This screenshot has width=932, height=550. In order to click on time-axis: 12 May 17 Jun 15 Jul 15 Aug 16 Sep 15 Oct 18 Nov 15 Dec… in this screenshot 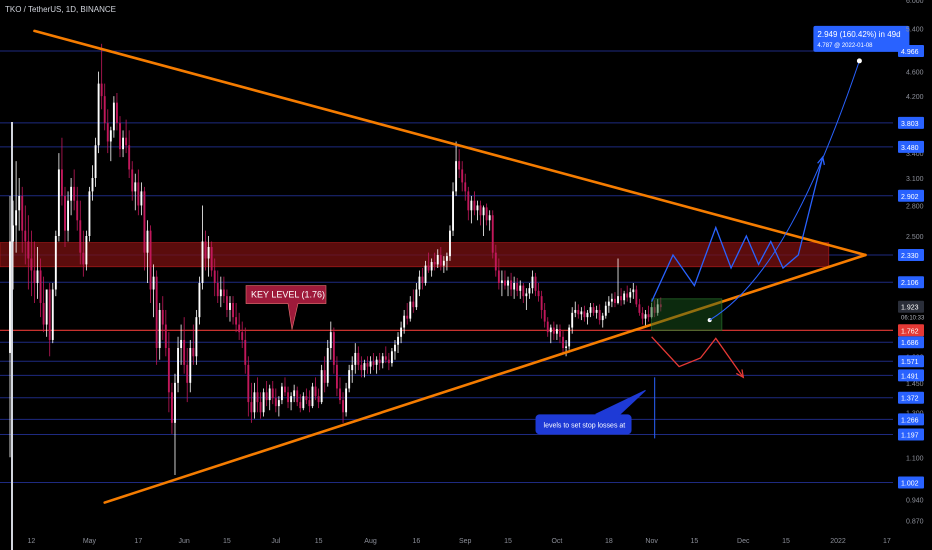, I will do `click(458, 541)`.